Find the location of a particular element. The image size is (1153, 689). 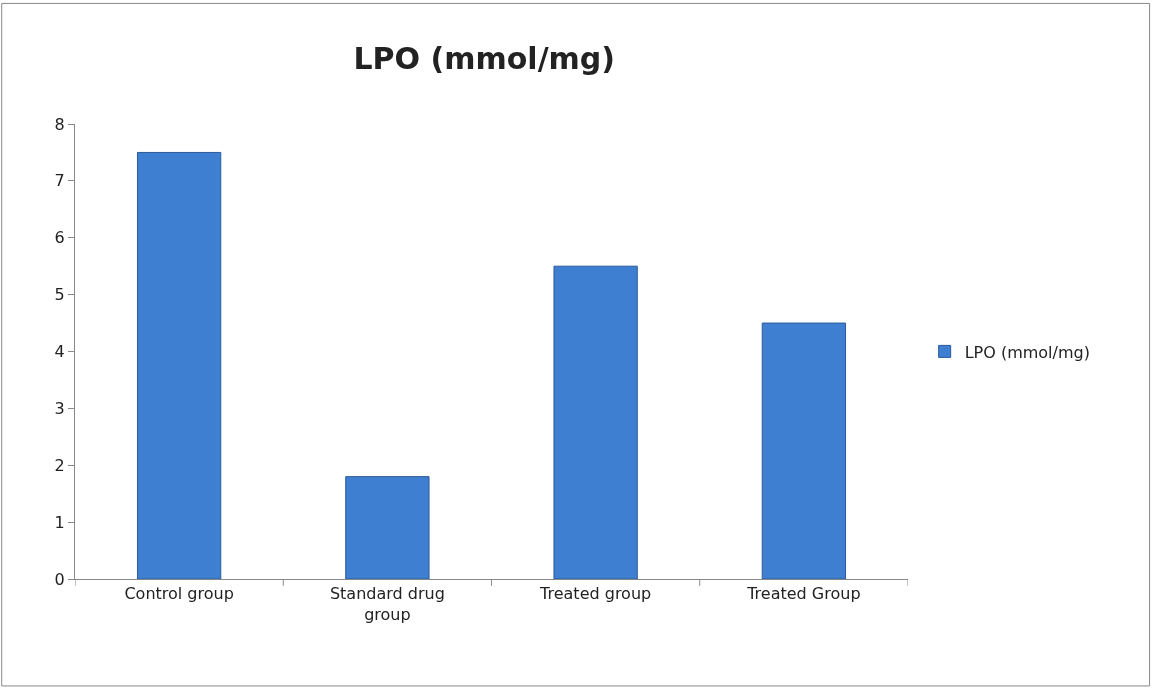

y-tick-label: 3 is located at coordinates (59, 408).